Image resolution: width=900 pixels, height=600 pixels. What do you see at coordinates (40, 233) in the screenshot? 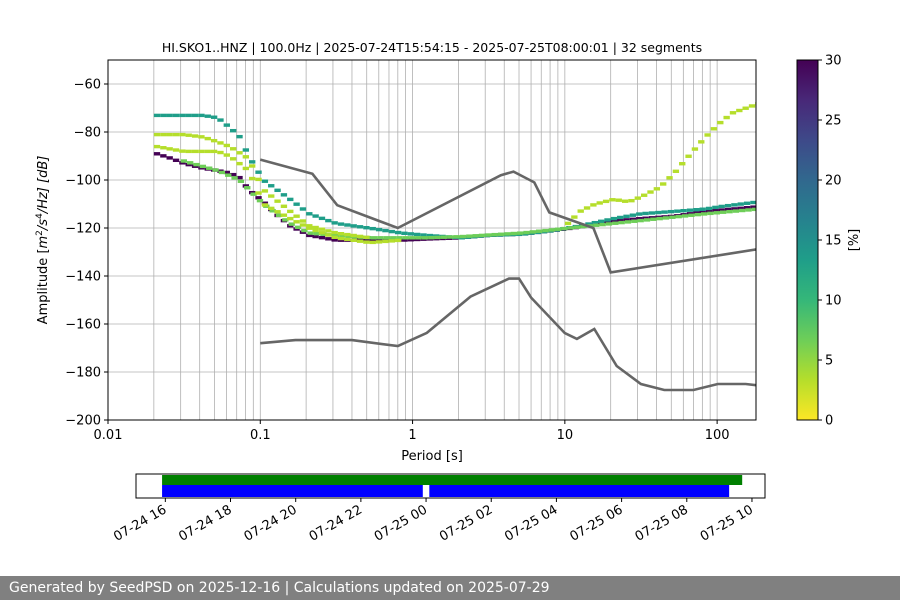
I see `ylabel-part-3: 2` at bounding box center [40, 233].